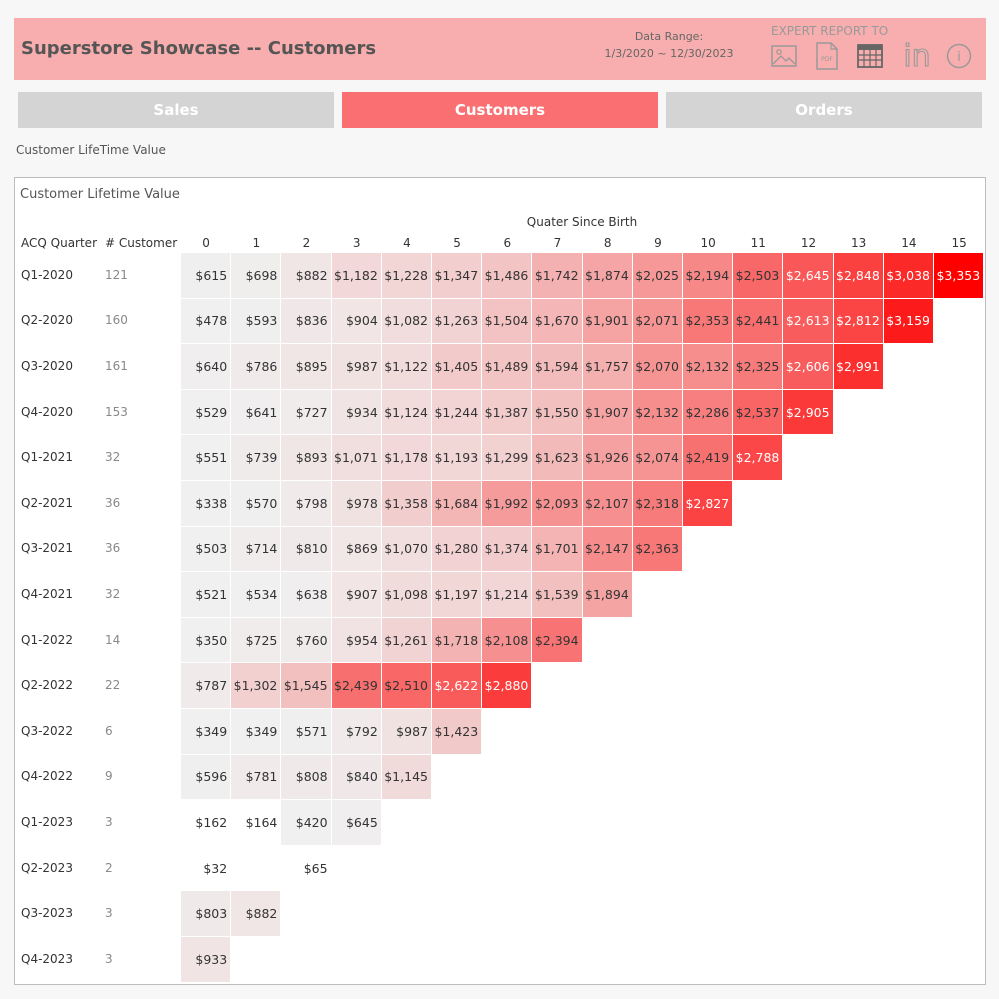 The width and height of the screenshot is (999, 999). I want to click on heatmap-cell: $1,280, so click(457, 549).